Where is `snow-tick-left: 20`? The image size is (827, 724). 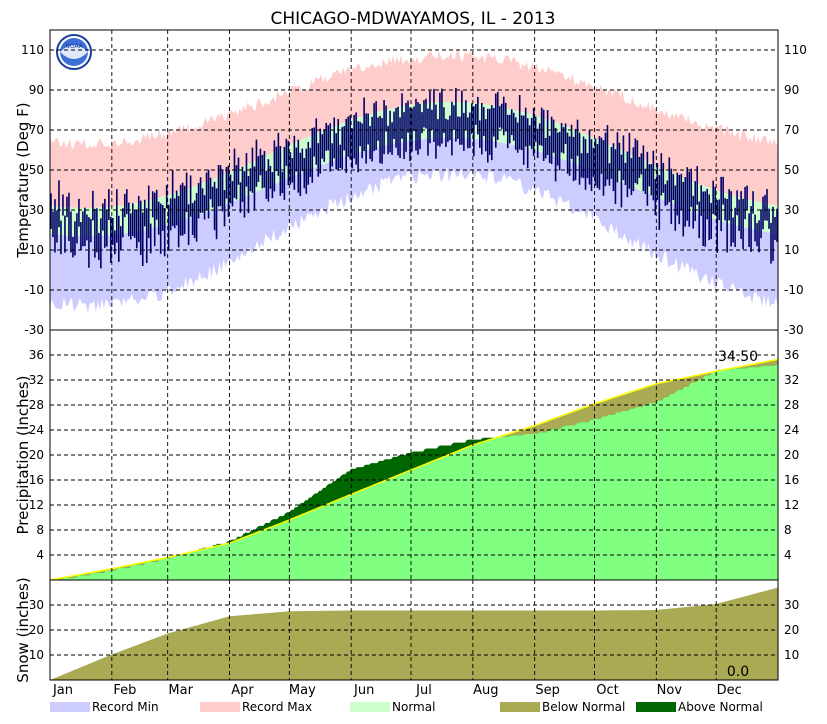
snow-tick-left: 20 is located at coordinates (36, 630).